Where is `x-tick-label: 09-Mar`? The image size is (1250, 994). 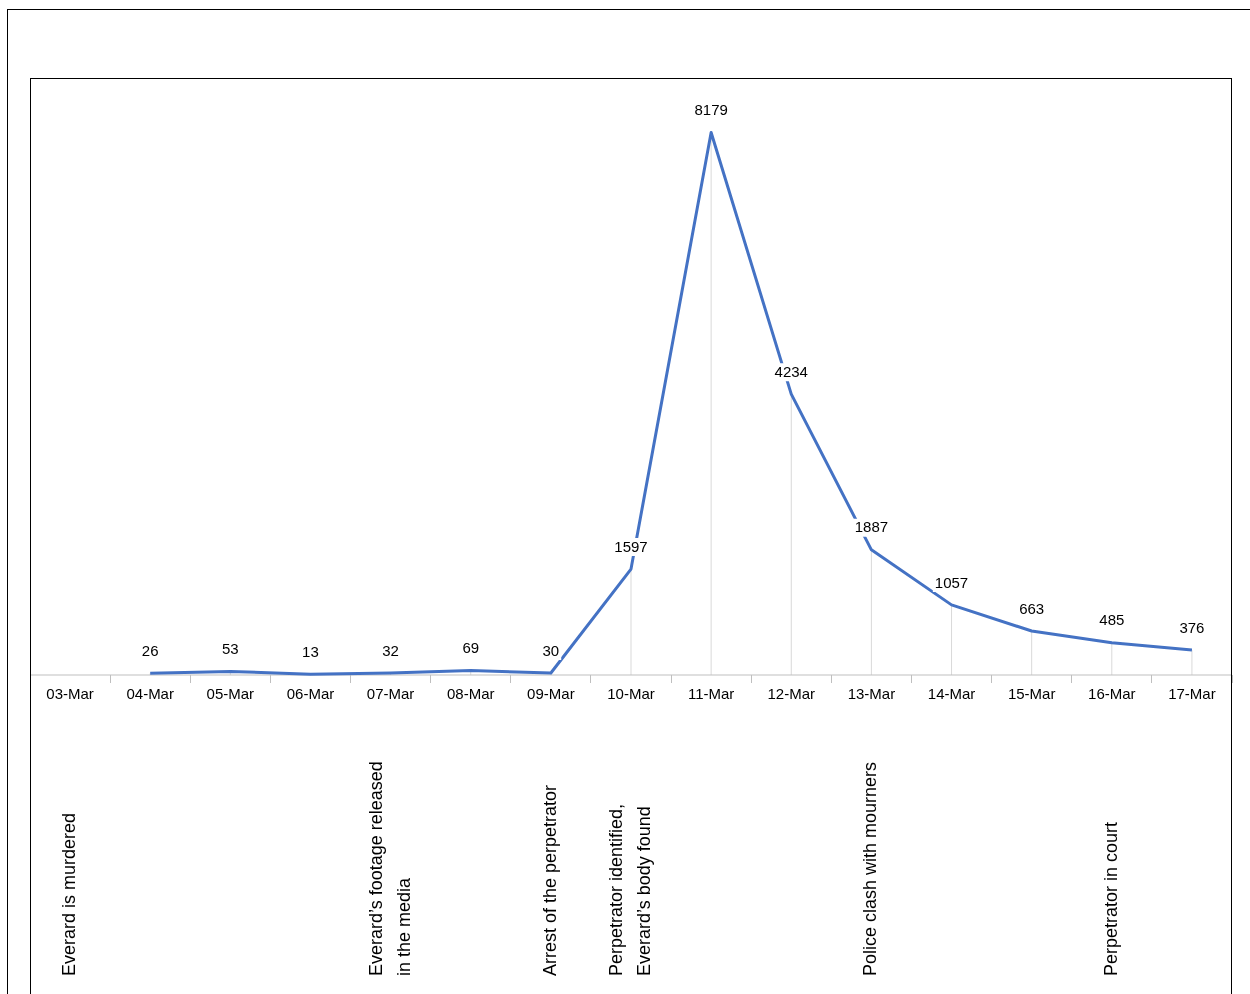
x-tick-label: 09-Mar is located at coordinates (551, 694).